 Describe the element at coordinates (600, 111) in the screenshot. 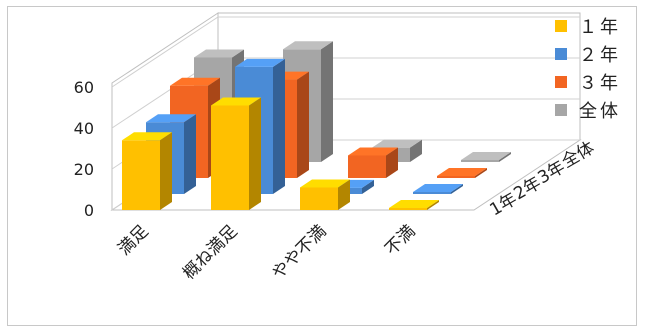

I see `legend-label: 全体` at that location.